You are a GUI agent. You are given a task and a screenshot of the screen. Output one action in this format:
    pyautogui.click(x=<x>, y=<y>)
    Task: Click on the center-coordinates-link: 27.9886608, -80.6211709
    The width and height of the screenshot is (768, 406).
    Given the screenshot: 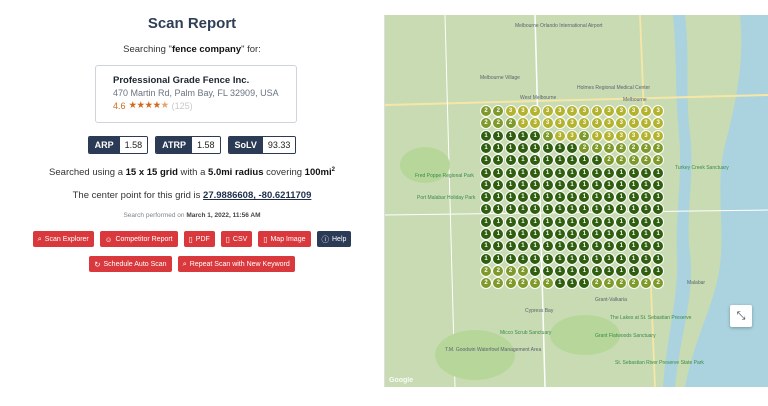 What is the action you would take?
    pyautogui.click(x=257, y=195)
    